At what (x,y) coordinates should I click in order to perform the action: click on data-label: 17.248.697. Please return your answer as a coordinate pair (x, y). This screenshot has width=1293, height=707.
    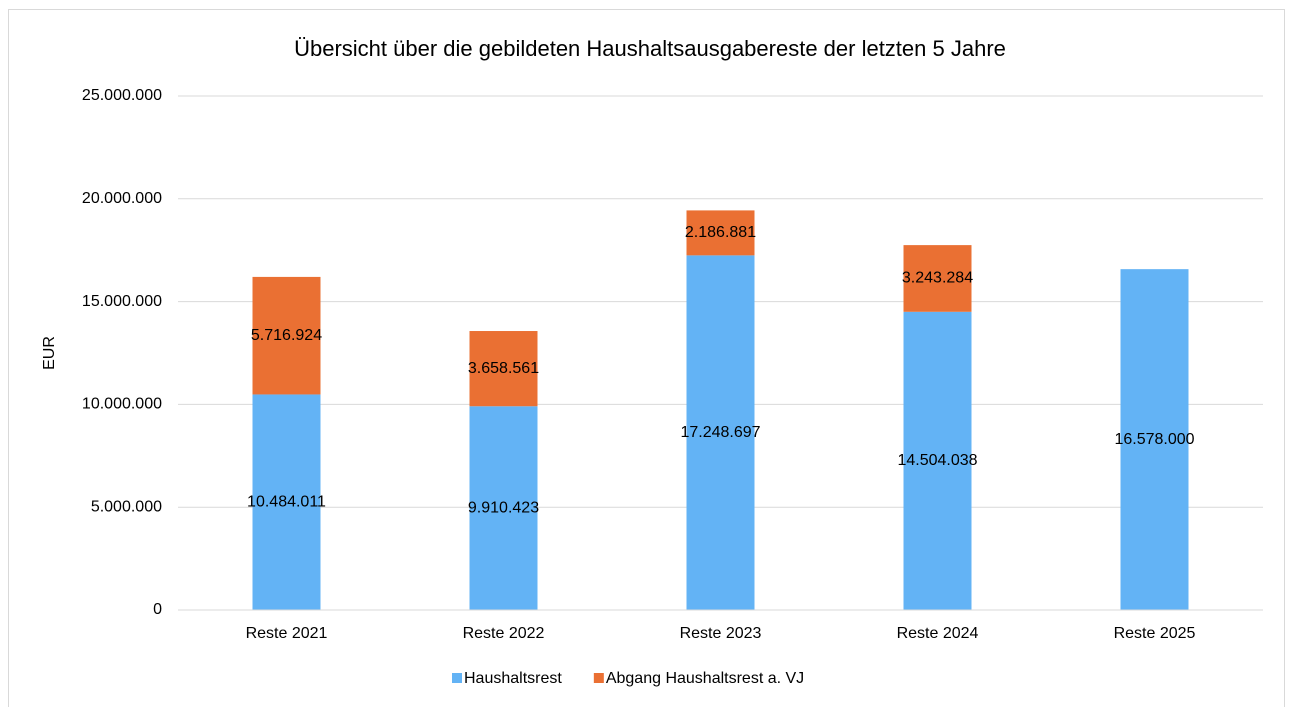
    Looking at the image, I should click on (720, 432).